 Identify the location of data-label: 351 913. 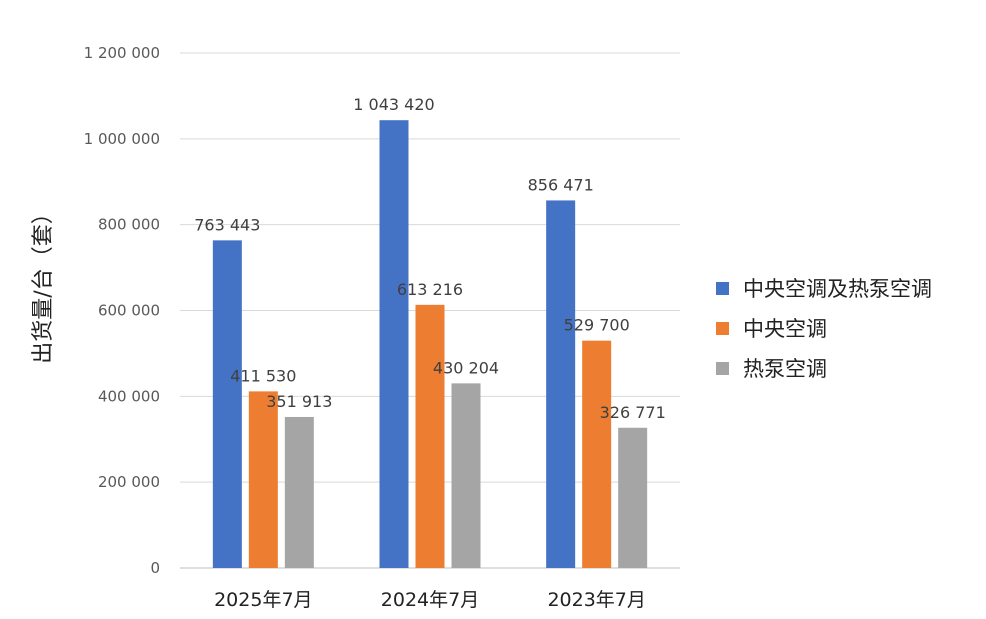
(299, 401).